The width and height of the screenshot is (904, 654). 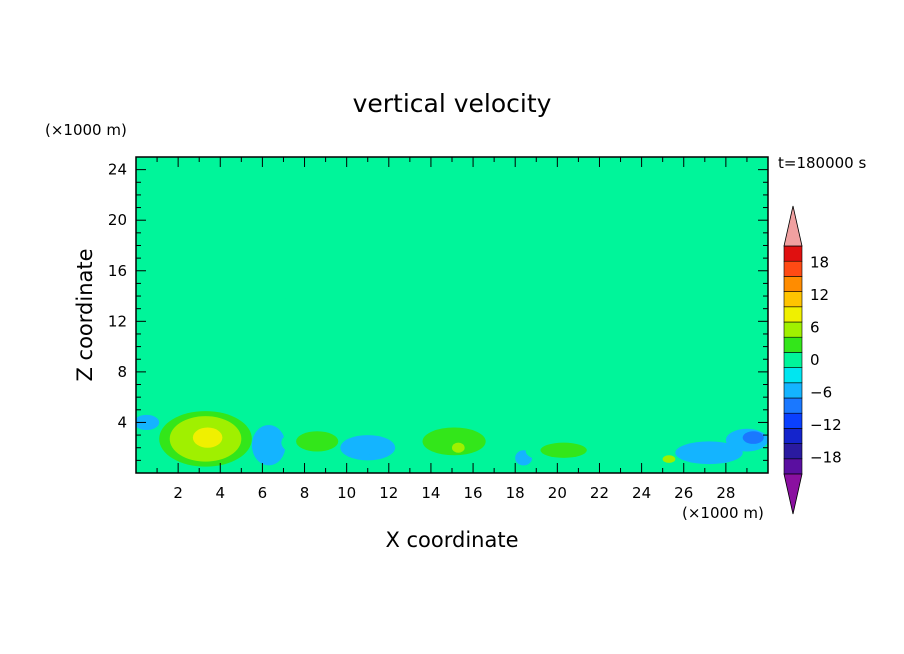 What do you see at coordinates (305, 493) in the screenshot?
I see `x-tick-label: 8` at bounding box center [305, 493].